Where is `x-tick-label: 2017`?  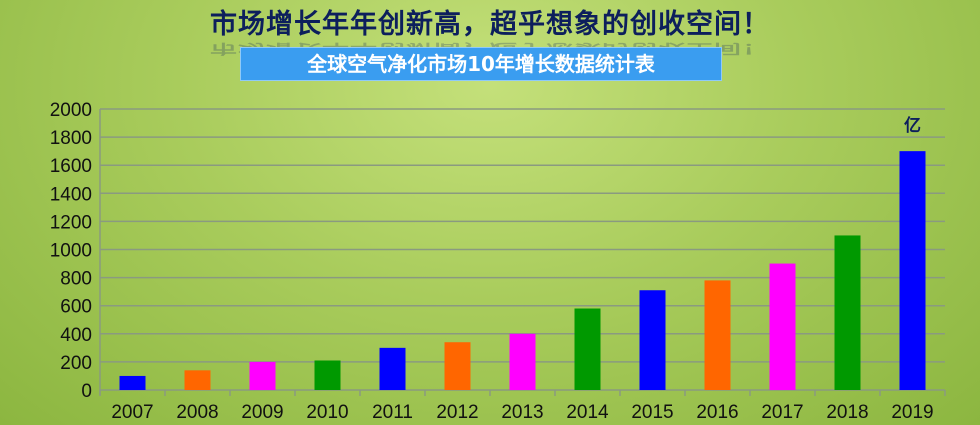
x-tick-label: 2017 is located at coordinates (782, 412).